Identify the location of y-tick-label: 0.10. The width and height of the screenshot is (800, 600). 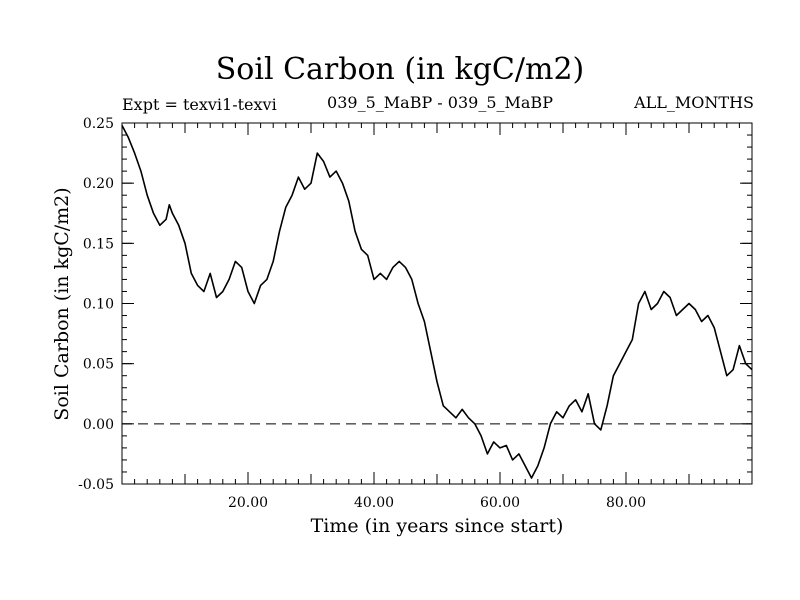
(98, 305).